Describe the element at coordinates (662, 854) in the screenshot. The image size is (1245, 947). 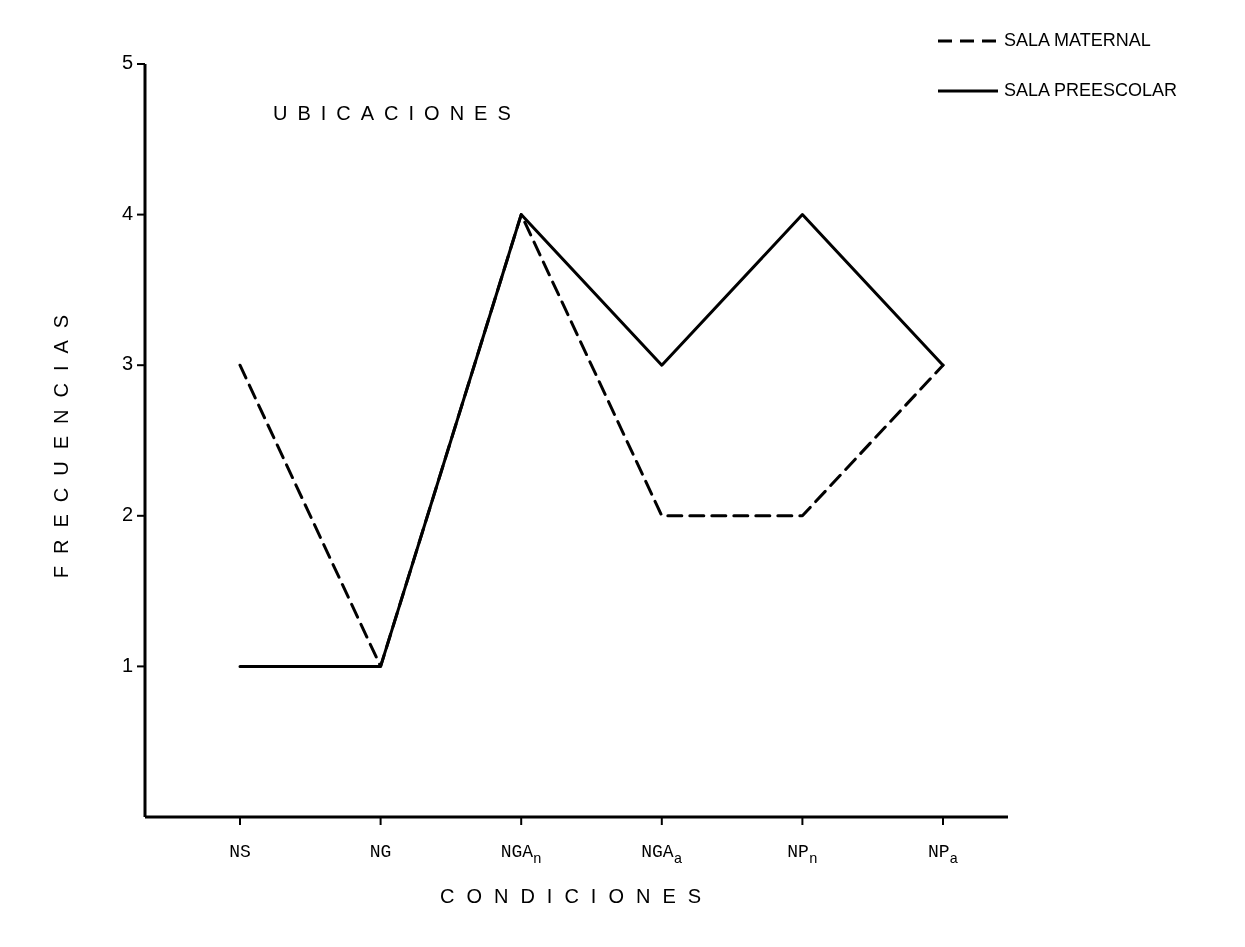
I see `x-tick-label: NGA$_{a}$` at that location.